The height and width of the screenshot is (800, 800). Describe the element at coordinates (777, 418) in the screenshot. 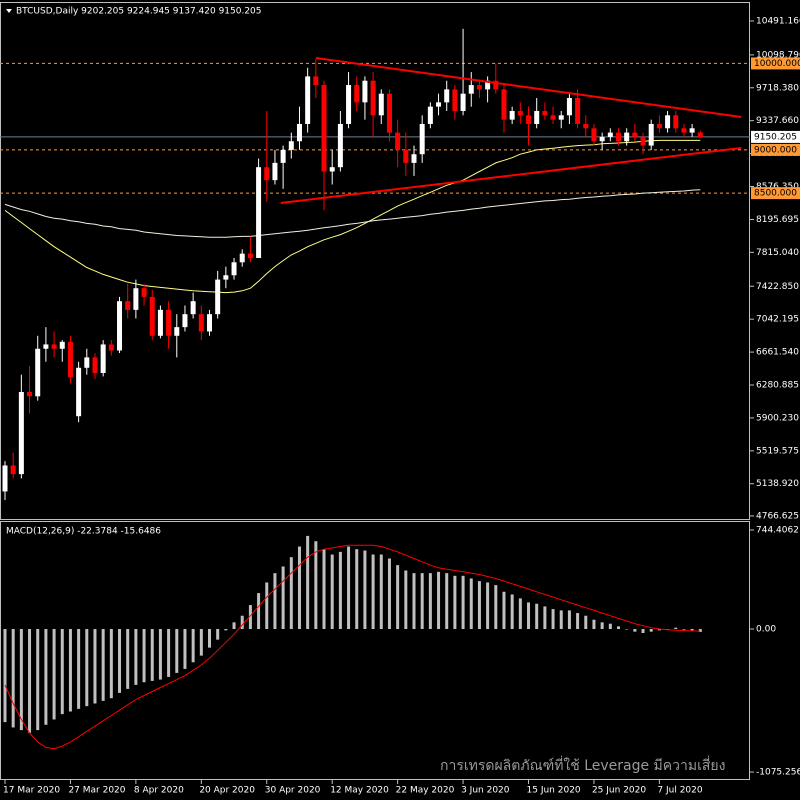

I see `y-tick-label: 5900.230` at that location.